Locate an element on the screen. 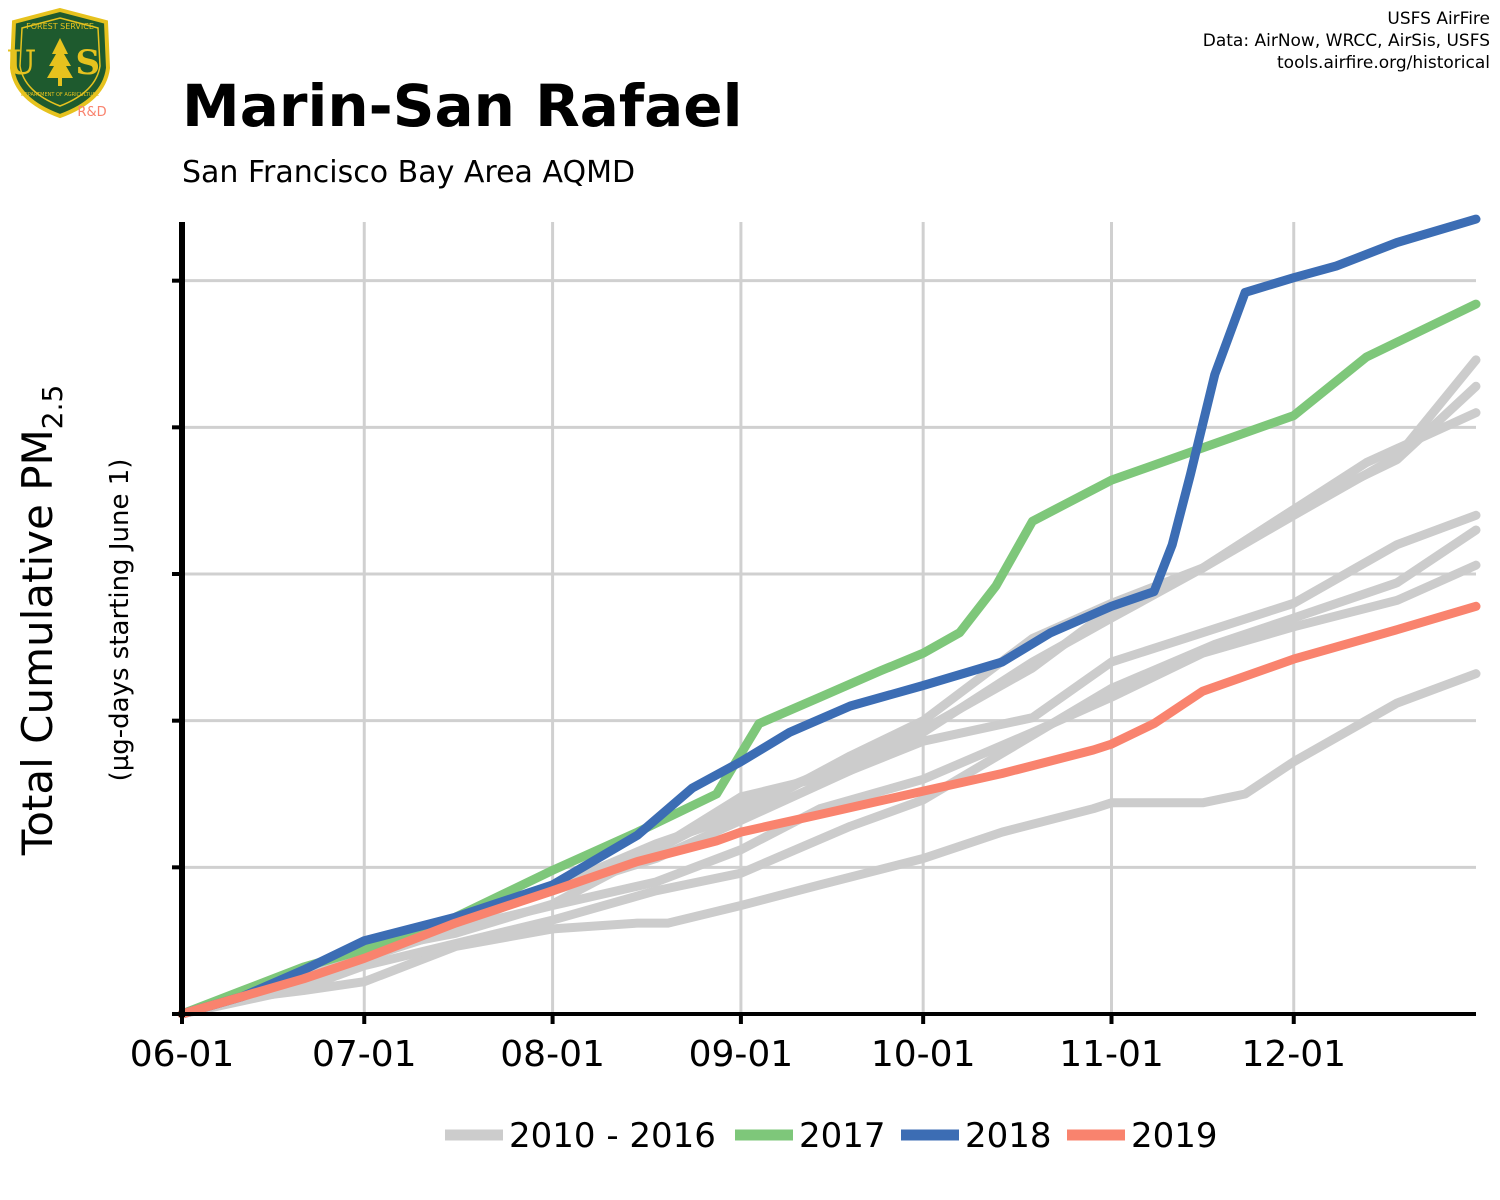  credit-line: USFS AirFire is located at coordinates (1438, 19).